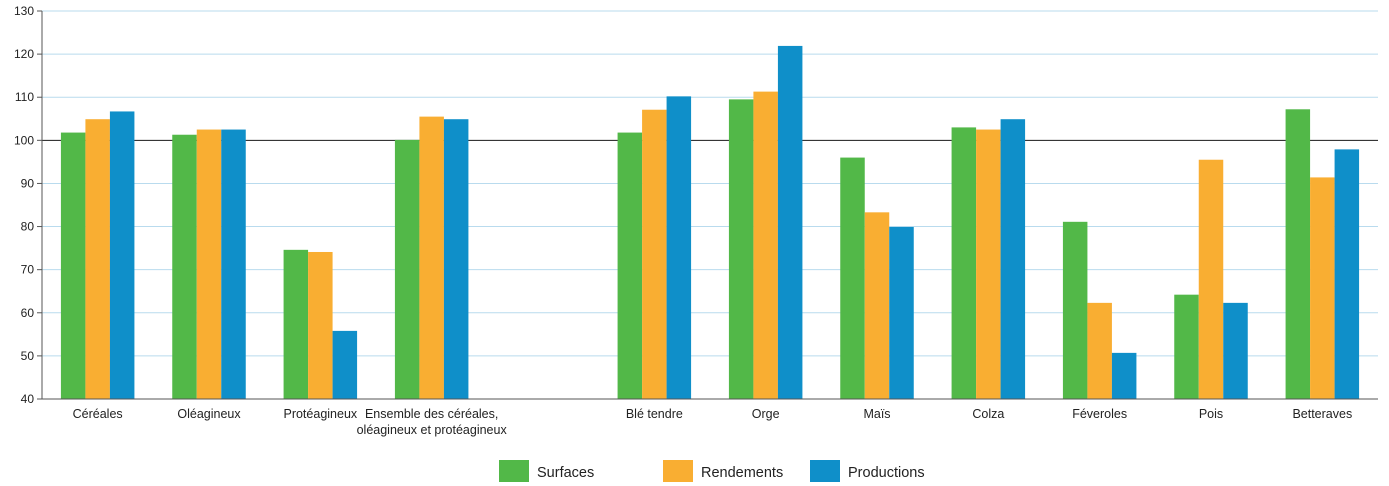 The width and height of the screenshot is (1389, 486). What do you see at coordinates (742, 473) in the screenshot?
I see `legend-label-rendements: Rendements` at bounding box center [742, 473].